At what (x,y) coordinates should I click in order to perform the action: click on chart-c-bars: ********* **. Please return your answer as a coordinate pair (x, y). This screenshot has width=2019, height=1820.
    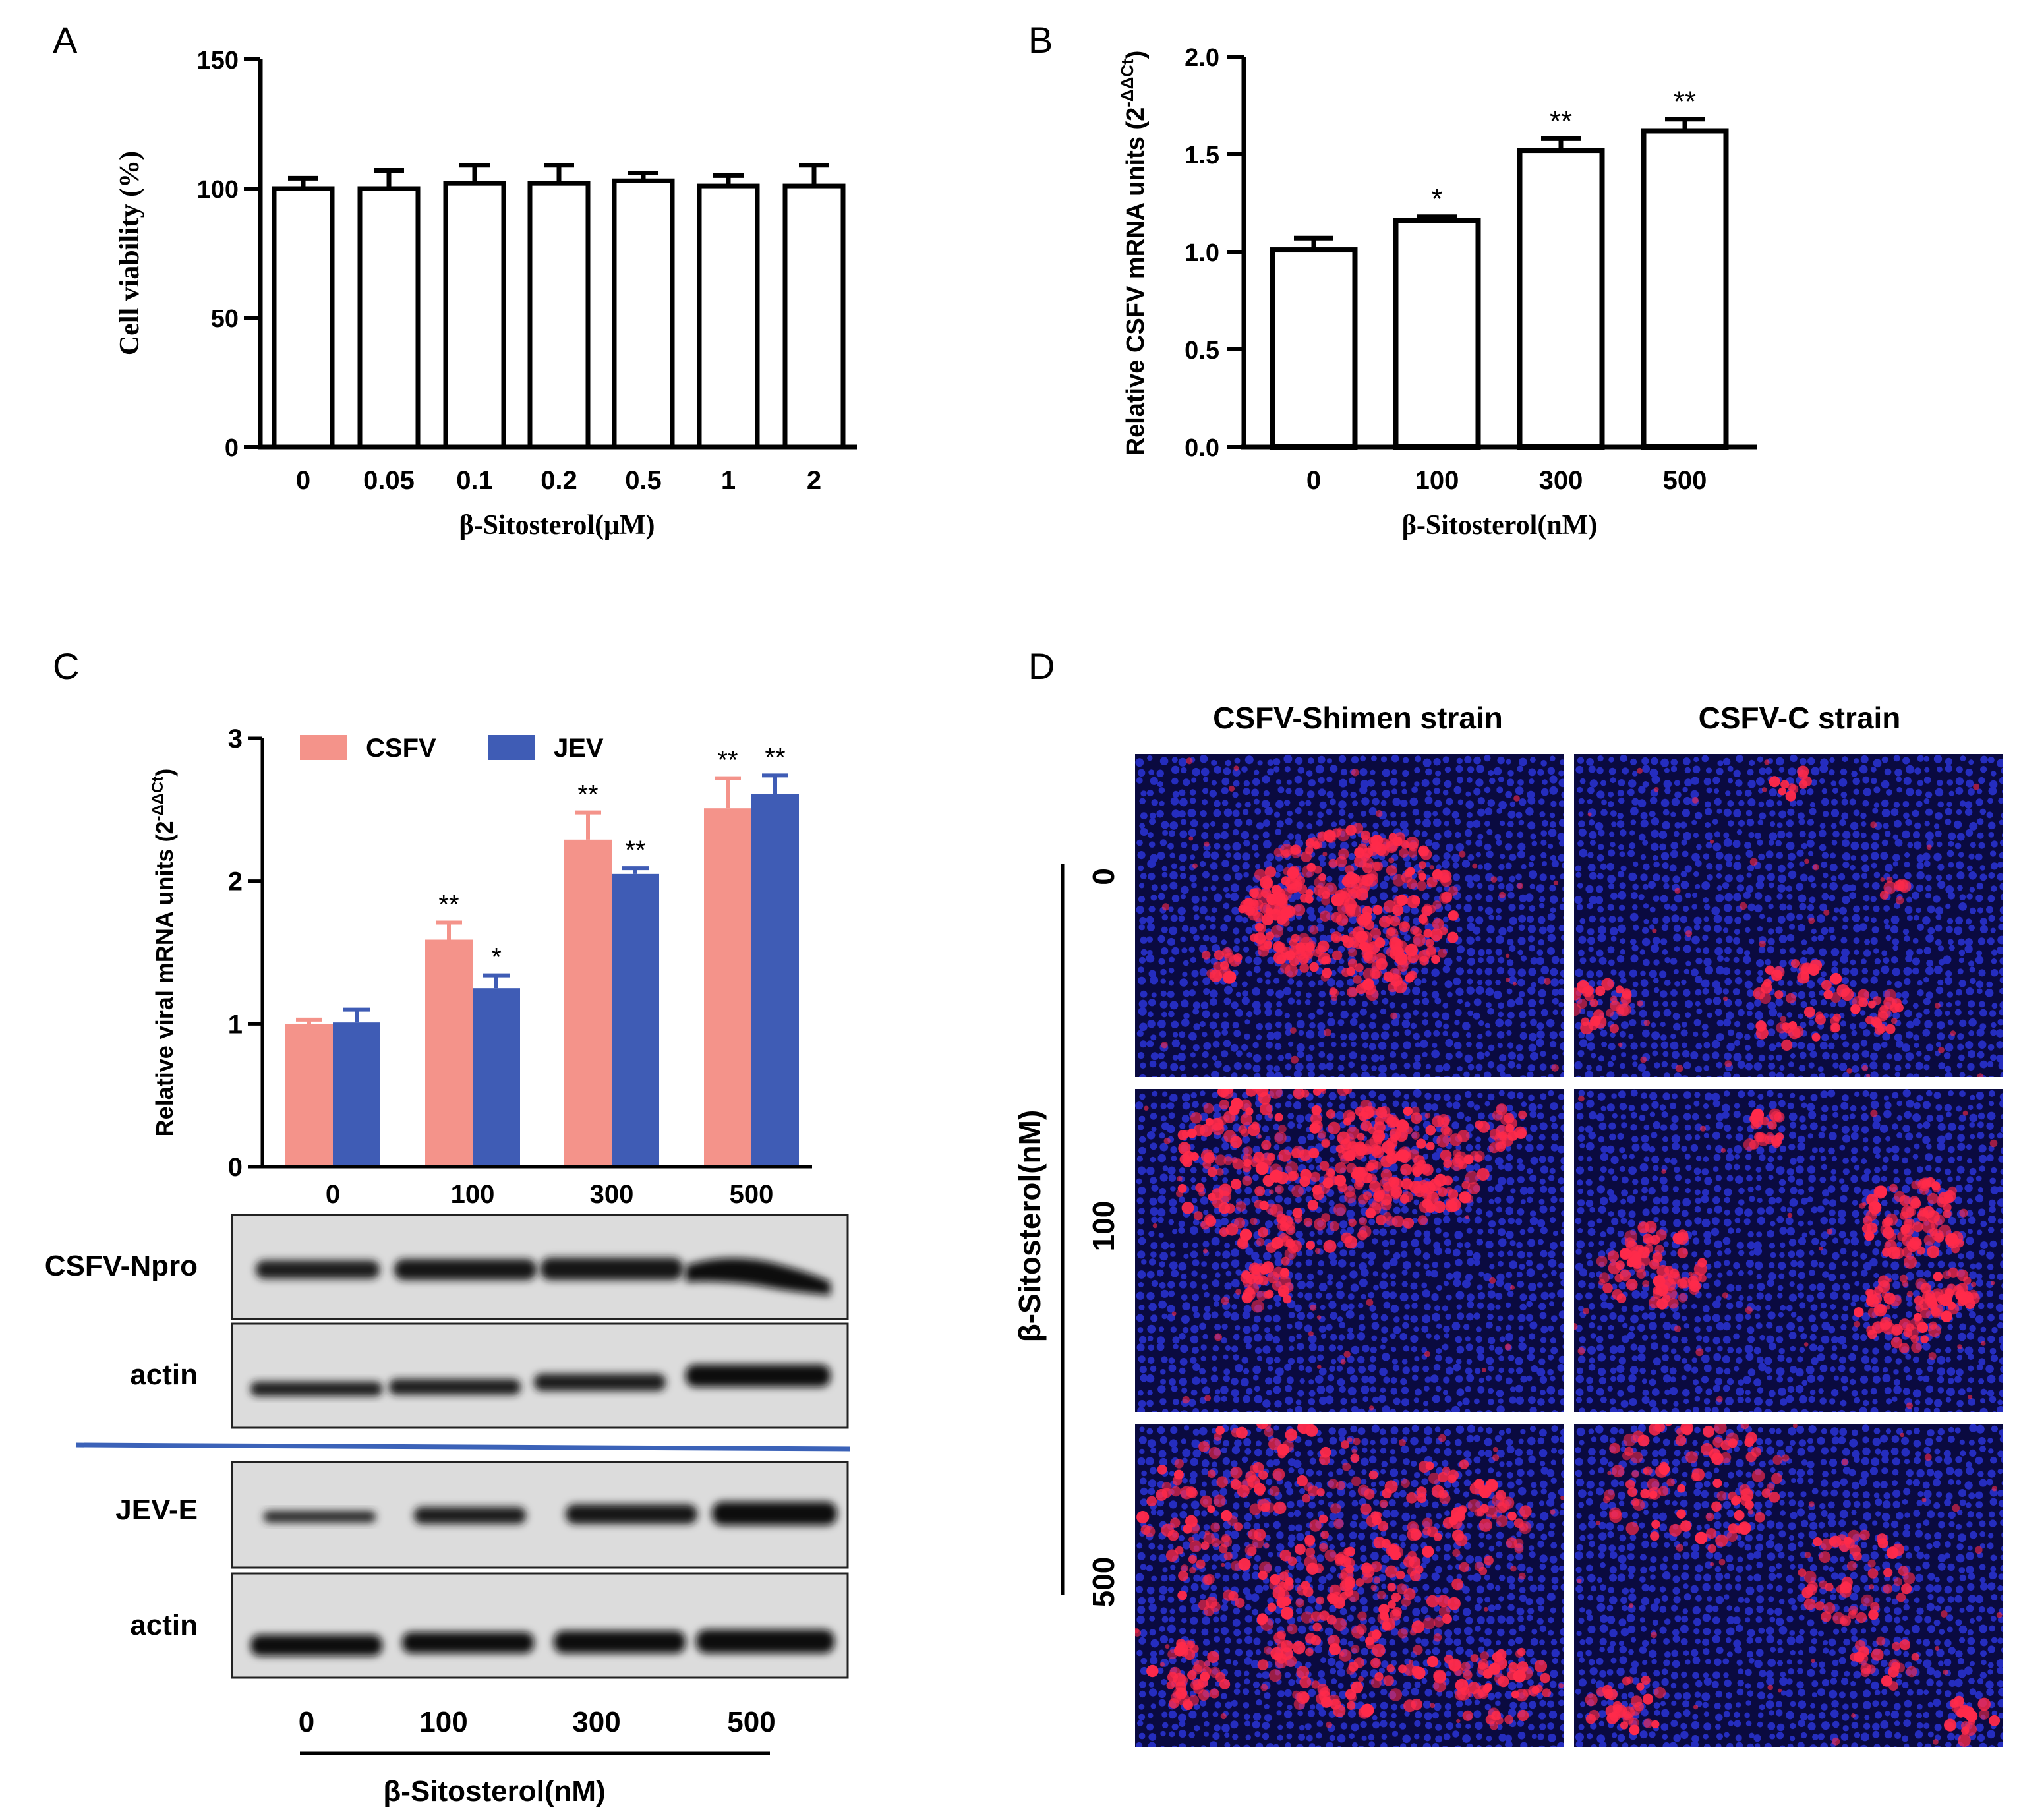
    Looking at the image, I should click on (542, 955).